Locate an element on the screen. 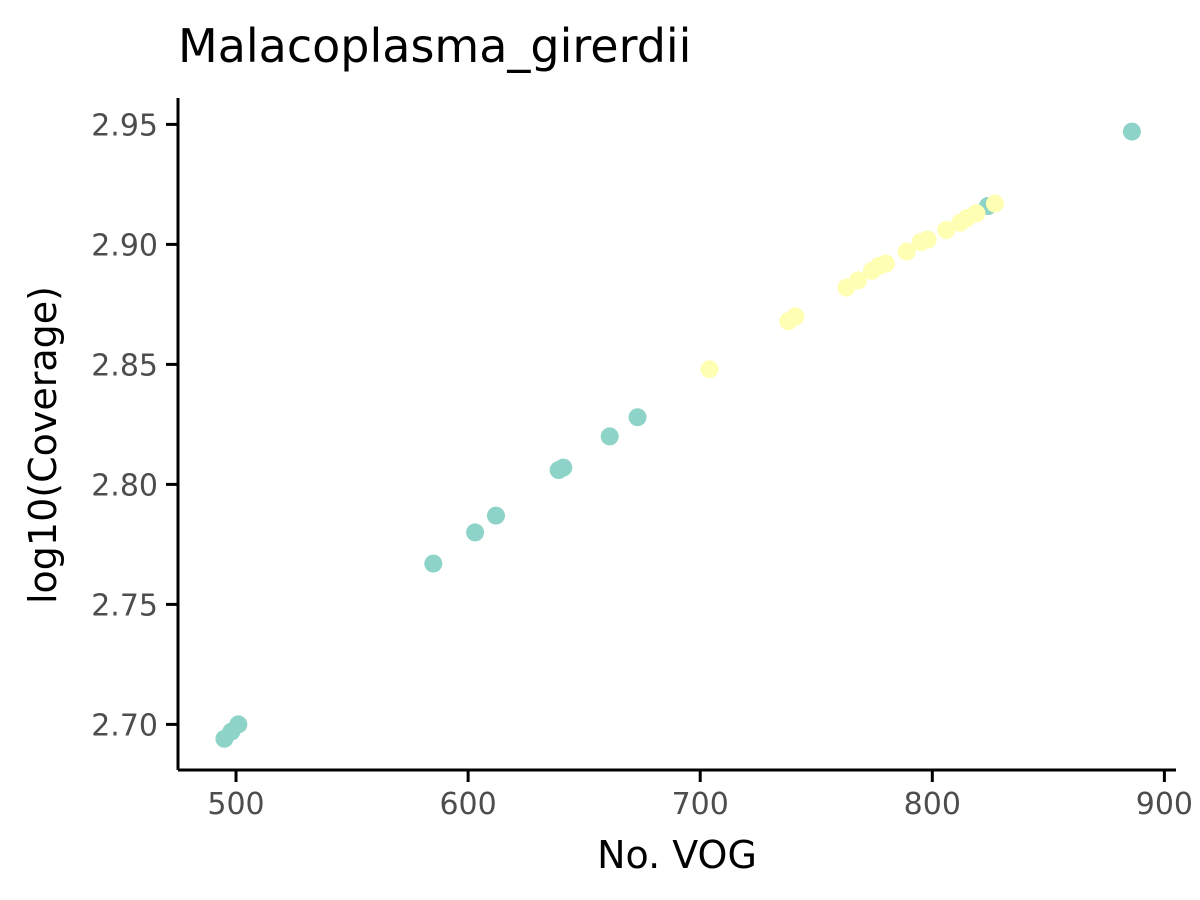 The width and height of the screenshot is (1200, 900). x-tick-label: 500 is located at coordinates (235, 804).